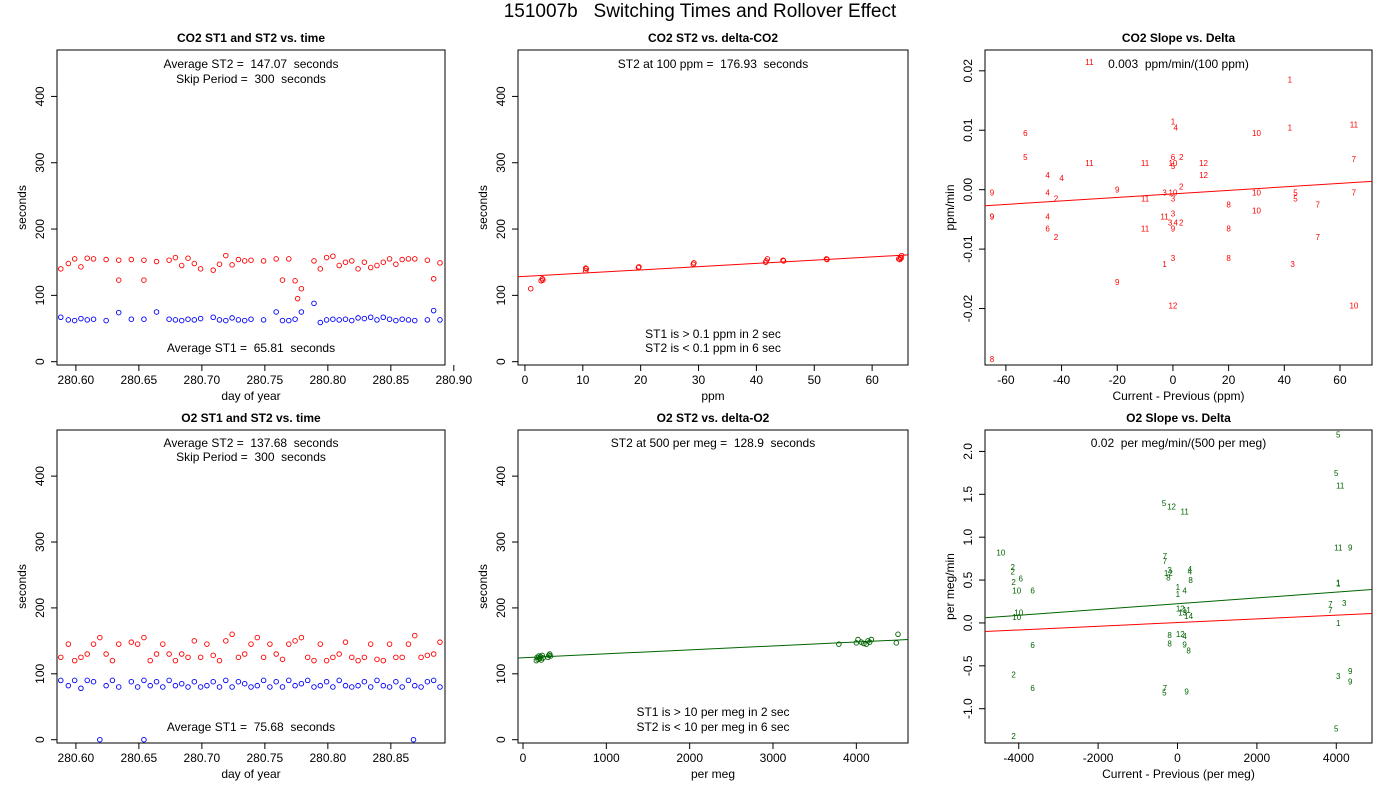 Image resolution: width=1400 pixels, height=800 pixels. Describe the element at coordinates (390, 758) in the screenshot. I see `x-tick-label: 280.85` at that location.